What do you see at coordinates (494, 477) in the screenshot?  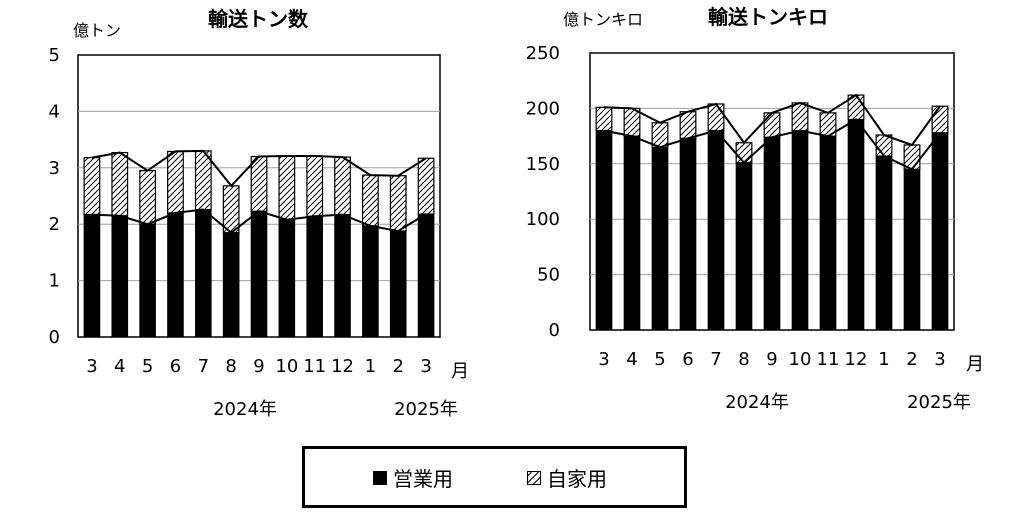 I see `legend: 営業用 自家用` at bounding box center [494, 477].